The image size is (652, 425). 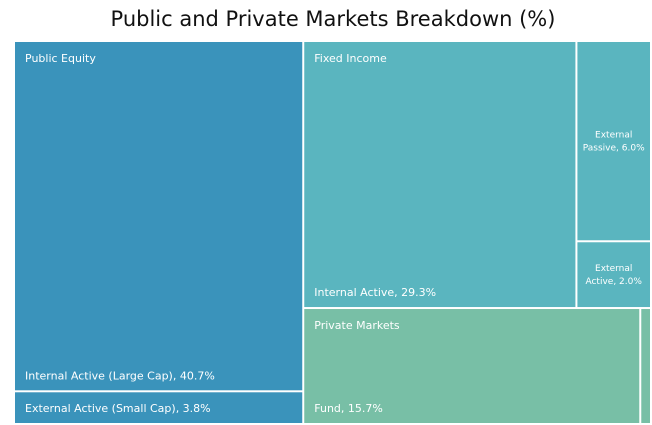 What do you see at coordinates (333, 19) in the screenshot?
I see `chart-title: Public and Private Markets Breakdown (%)` at bounding box center [333, 19].